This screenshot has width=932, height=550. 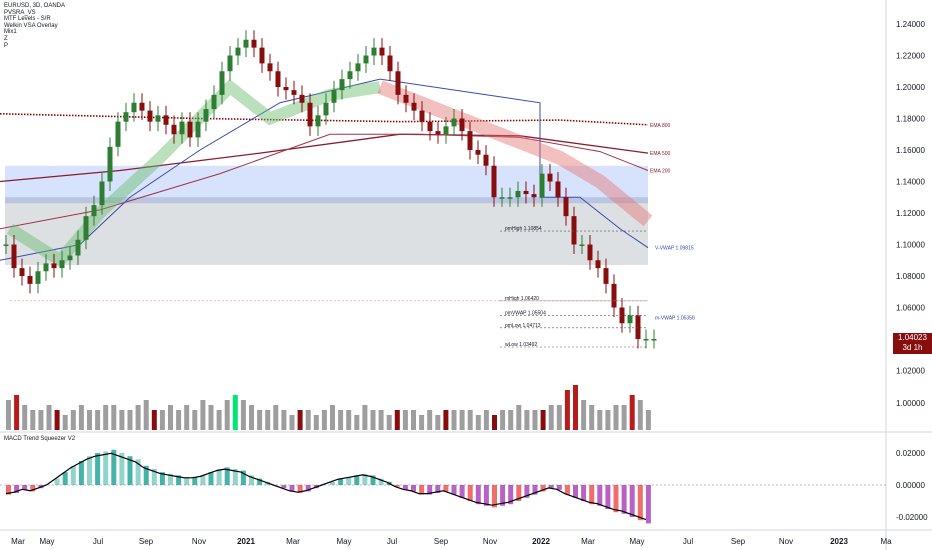 I want to click on bull-ribbon, so click(x=193, y=173).